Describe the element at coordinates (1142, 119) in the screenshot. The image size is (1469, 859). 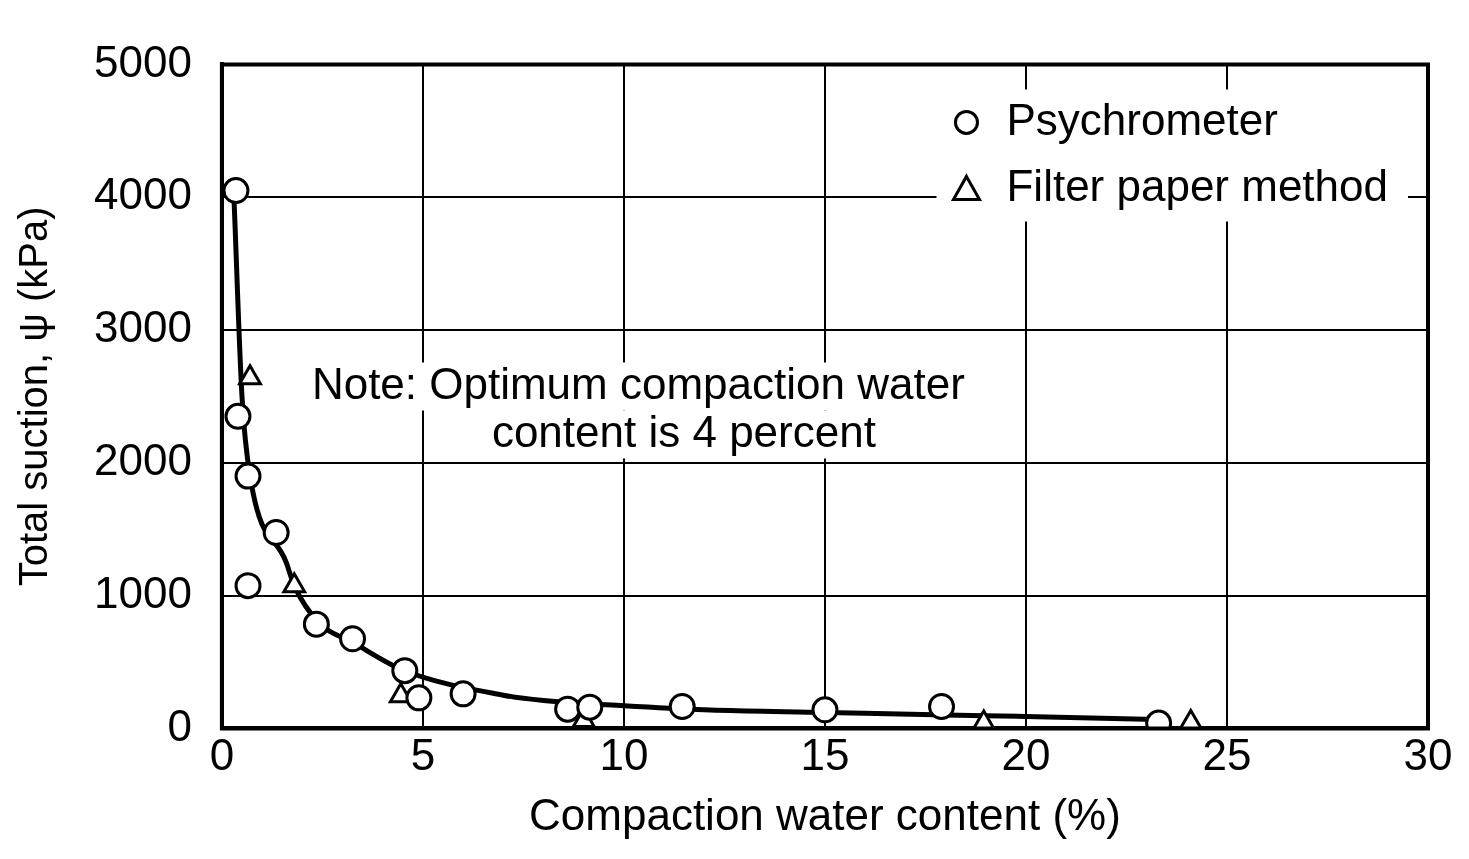
I see `legend-label: Psychrometer` at that location.